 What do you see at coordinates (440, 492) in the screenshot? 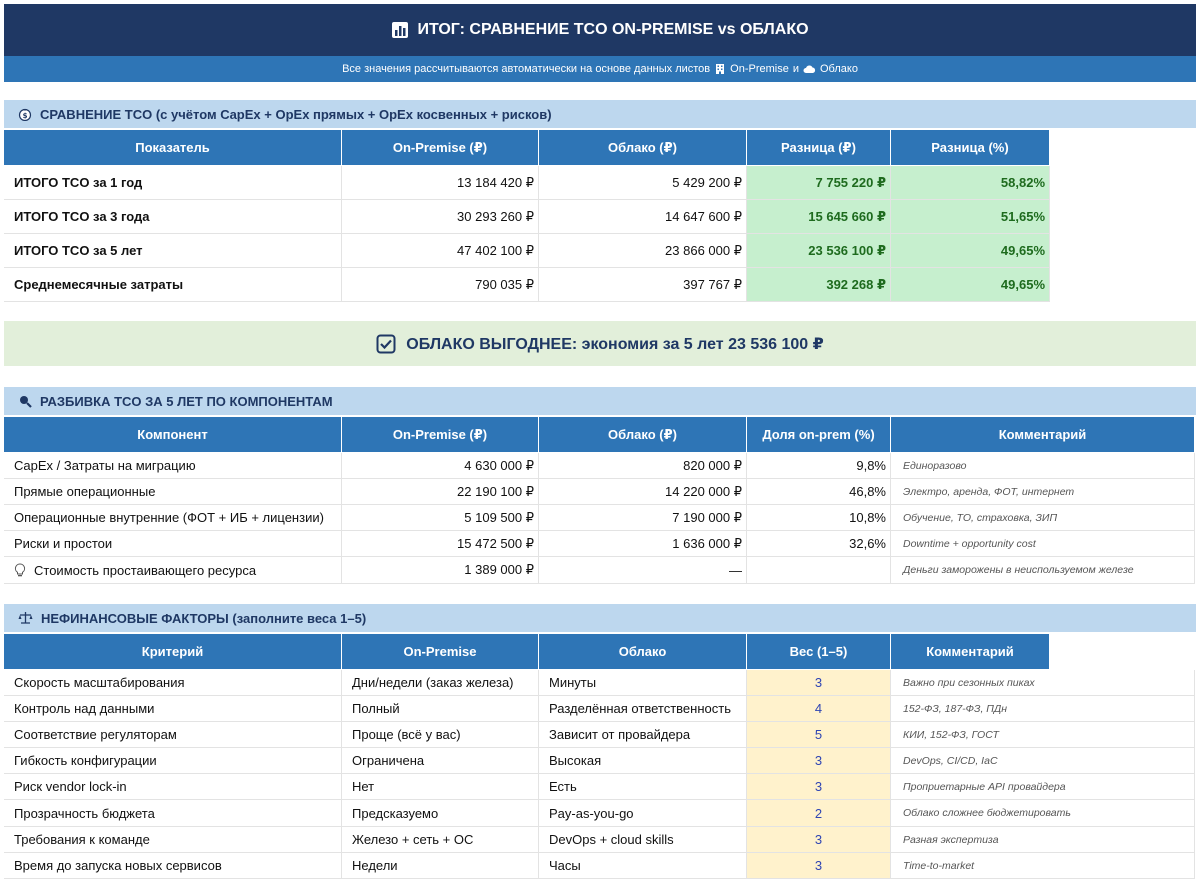
I see `onprem-value: 22 190 100 ₽` at bounding box center [440, 492].